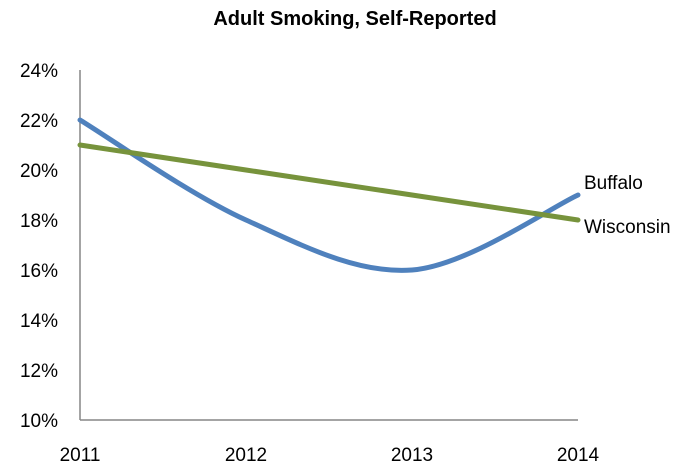 The image size is (691, 467). I want to click on y-tick-label: 12%, so click(39, 371).